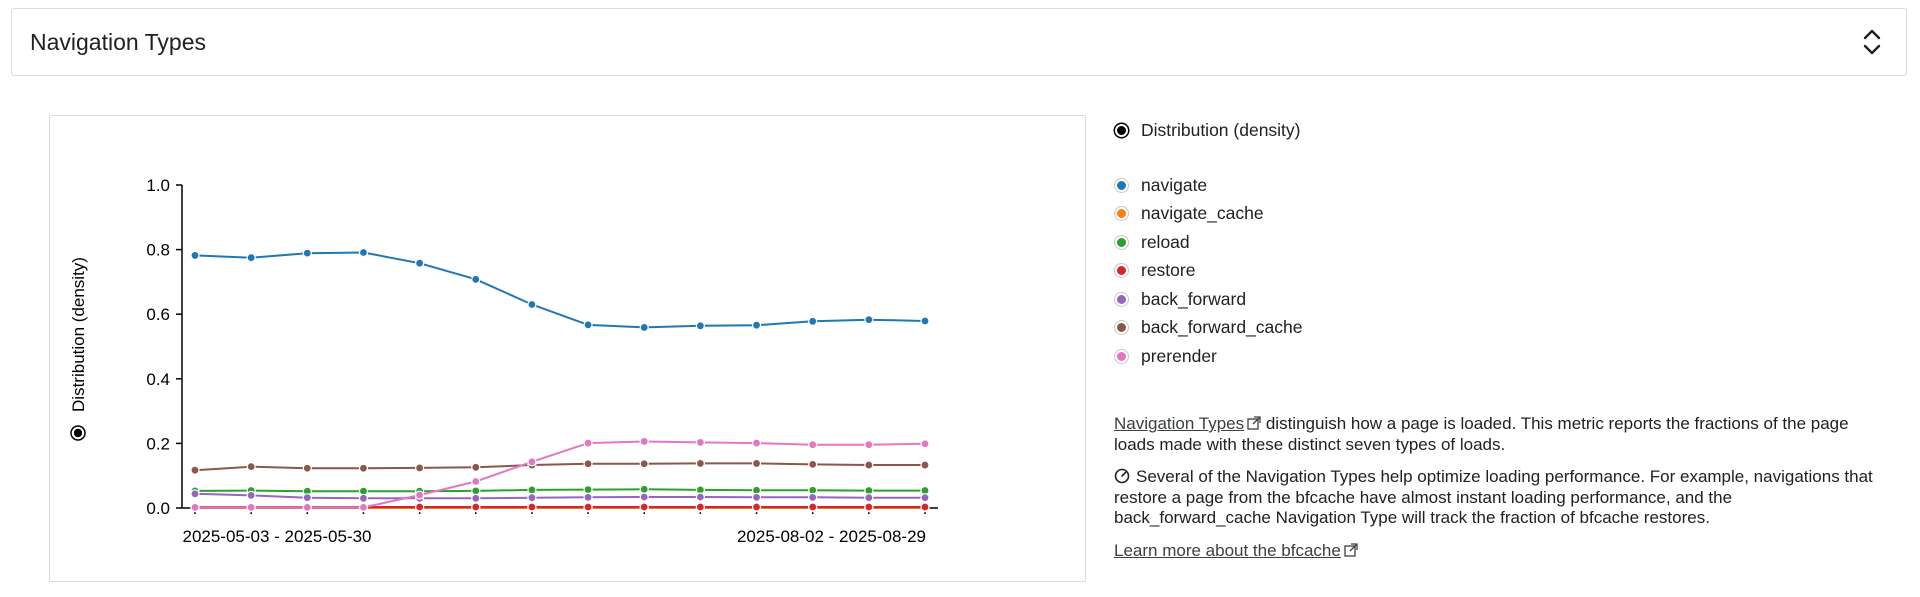  Describe the element at coordinates (1168, 270) in the screenshot. I see `legend-label: restore` at that location.